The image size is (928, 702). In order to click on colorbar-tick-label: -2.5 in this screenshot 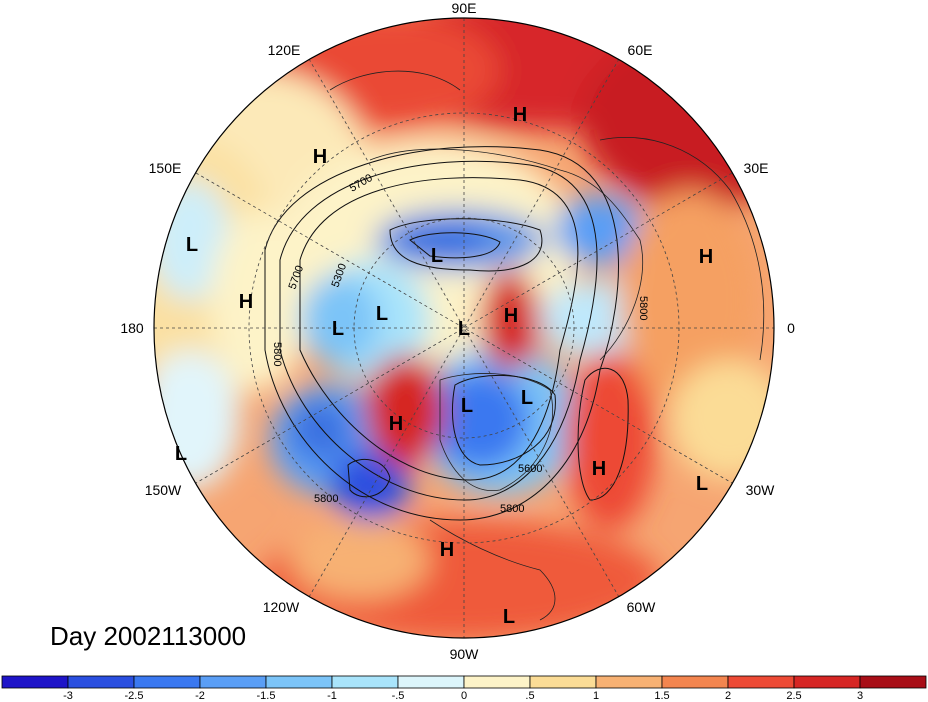, I will do `click(134, 696)`.